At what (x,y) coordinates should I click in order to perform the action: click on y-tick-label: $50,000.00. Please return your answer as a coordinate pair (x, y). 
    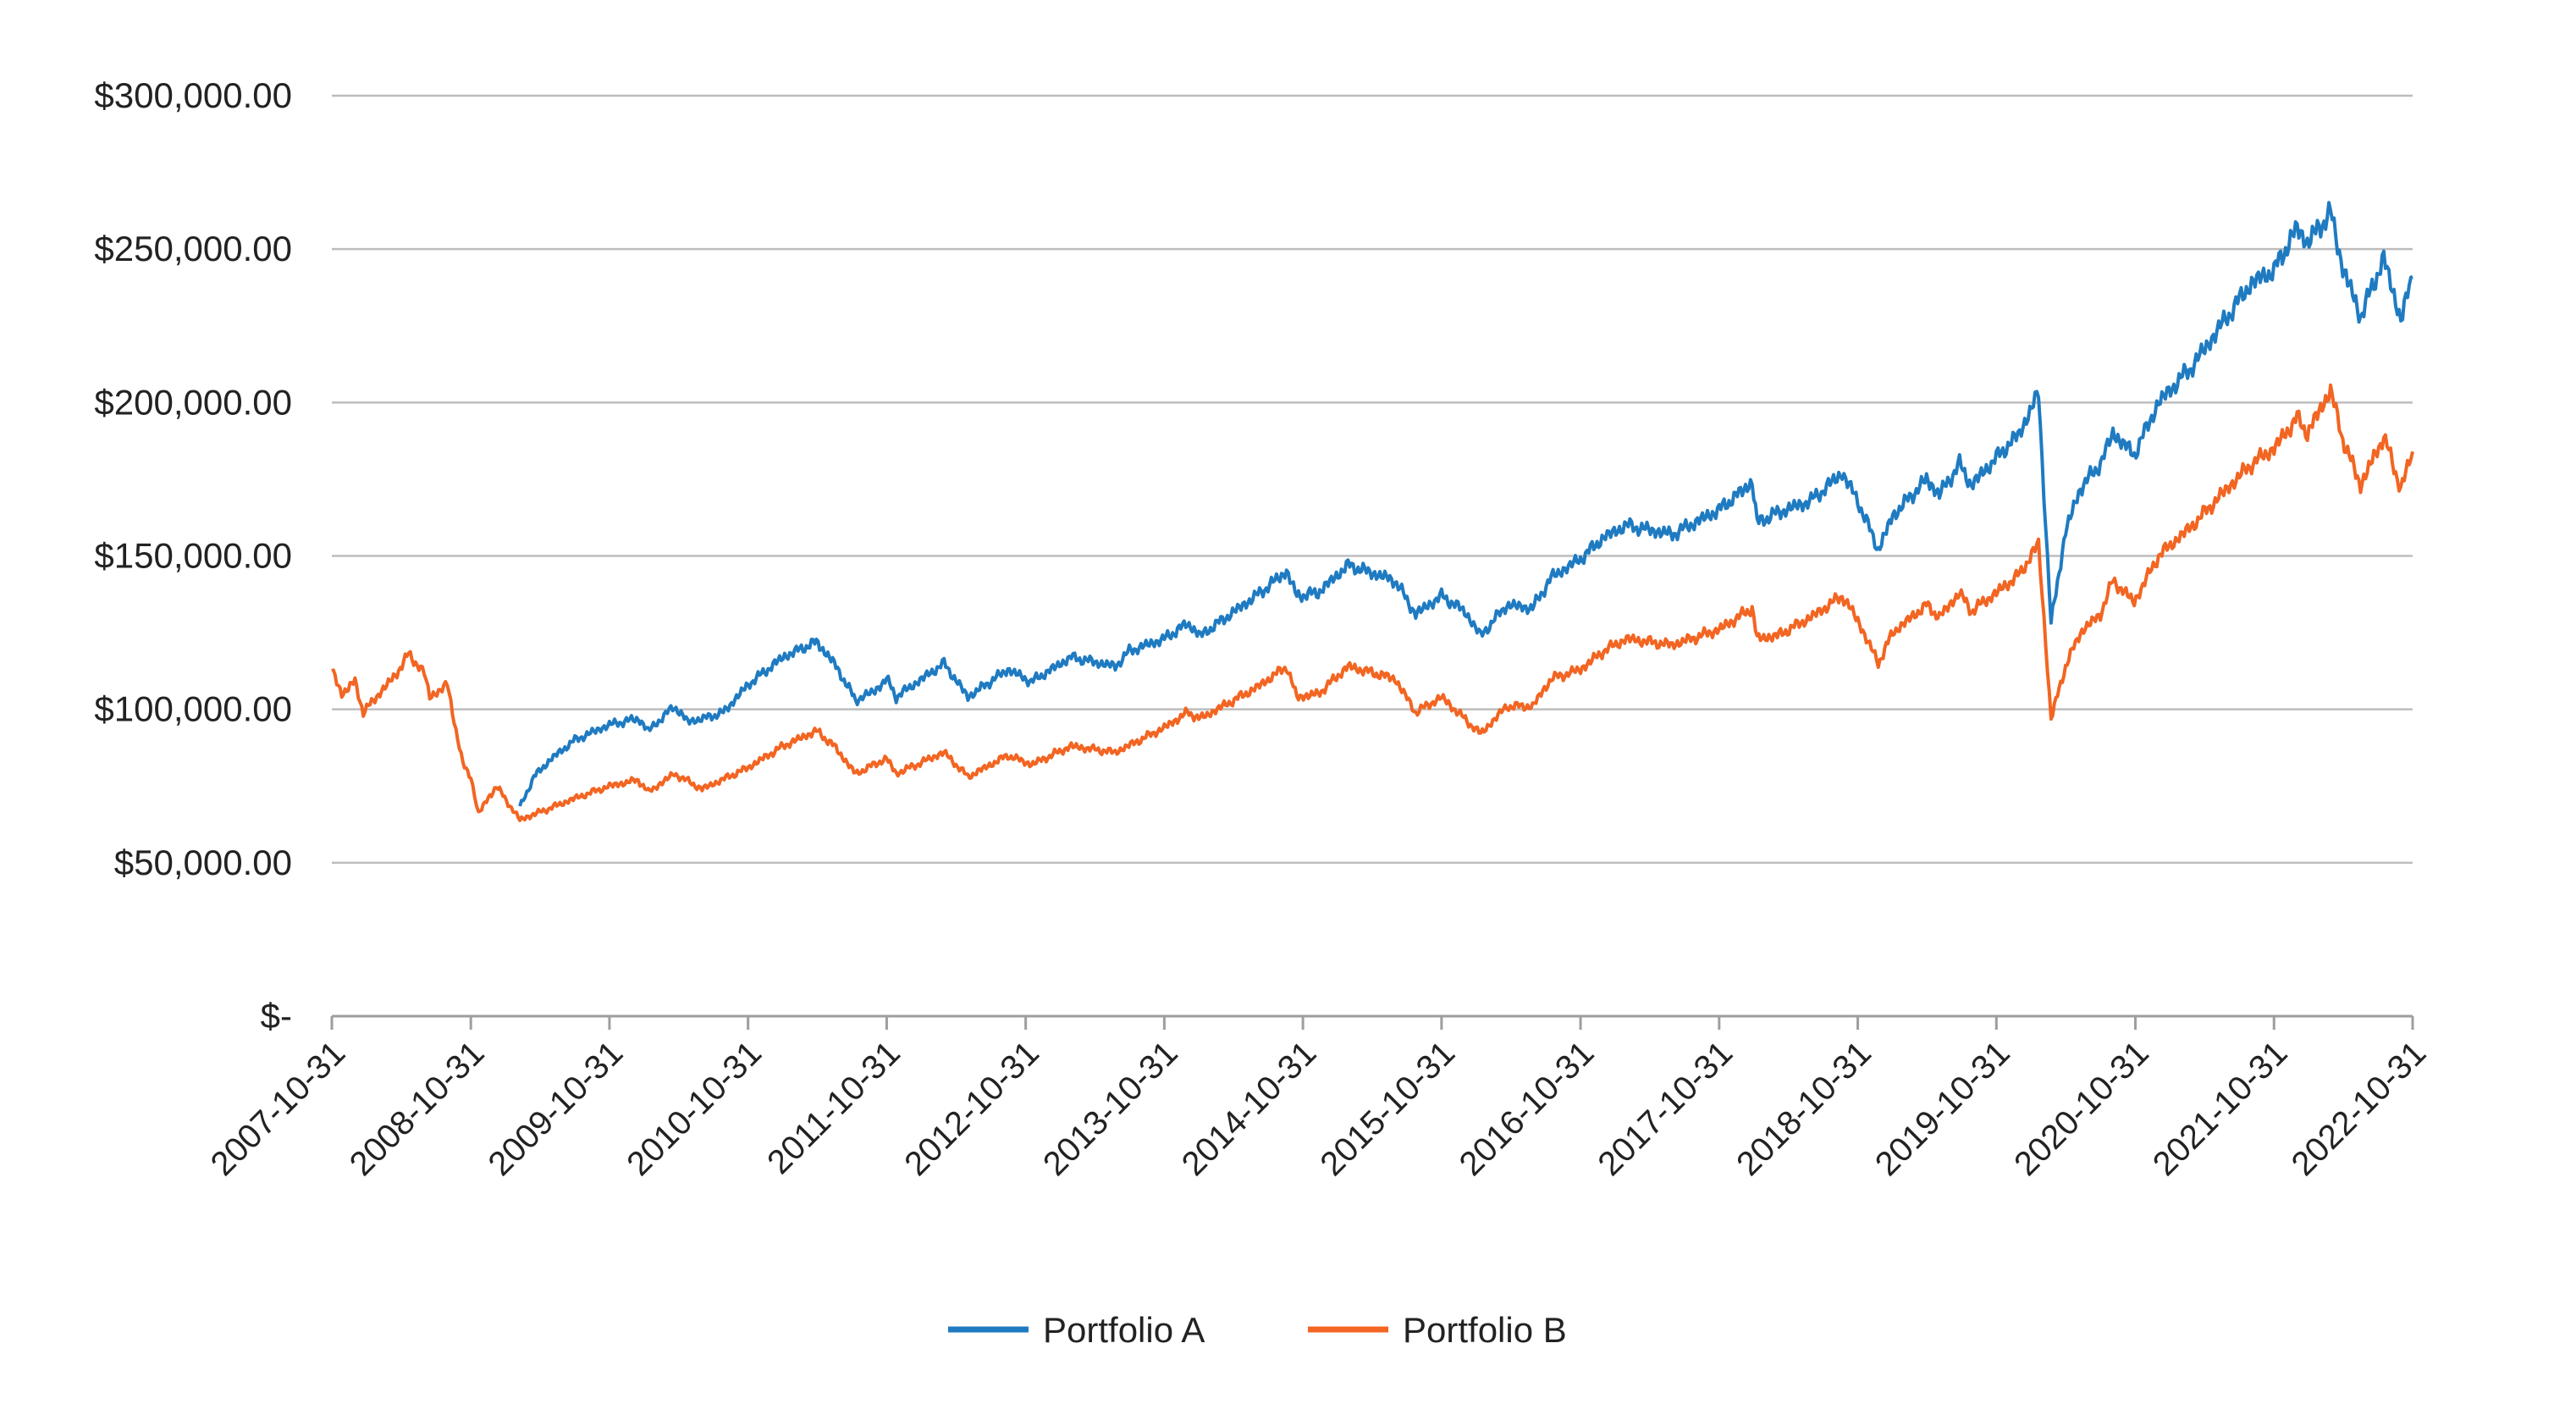
    Looking at the image, I should click on (203, 862).